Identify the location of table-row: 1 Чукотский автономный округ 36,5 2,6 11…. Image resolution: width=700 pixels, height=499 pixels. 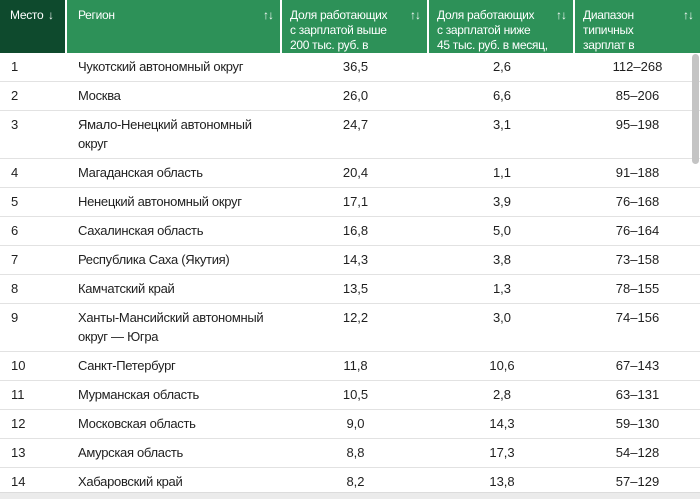
(350, 67).